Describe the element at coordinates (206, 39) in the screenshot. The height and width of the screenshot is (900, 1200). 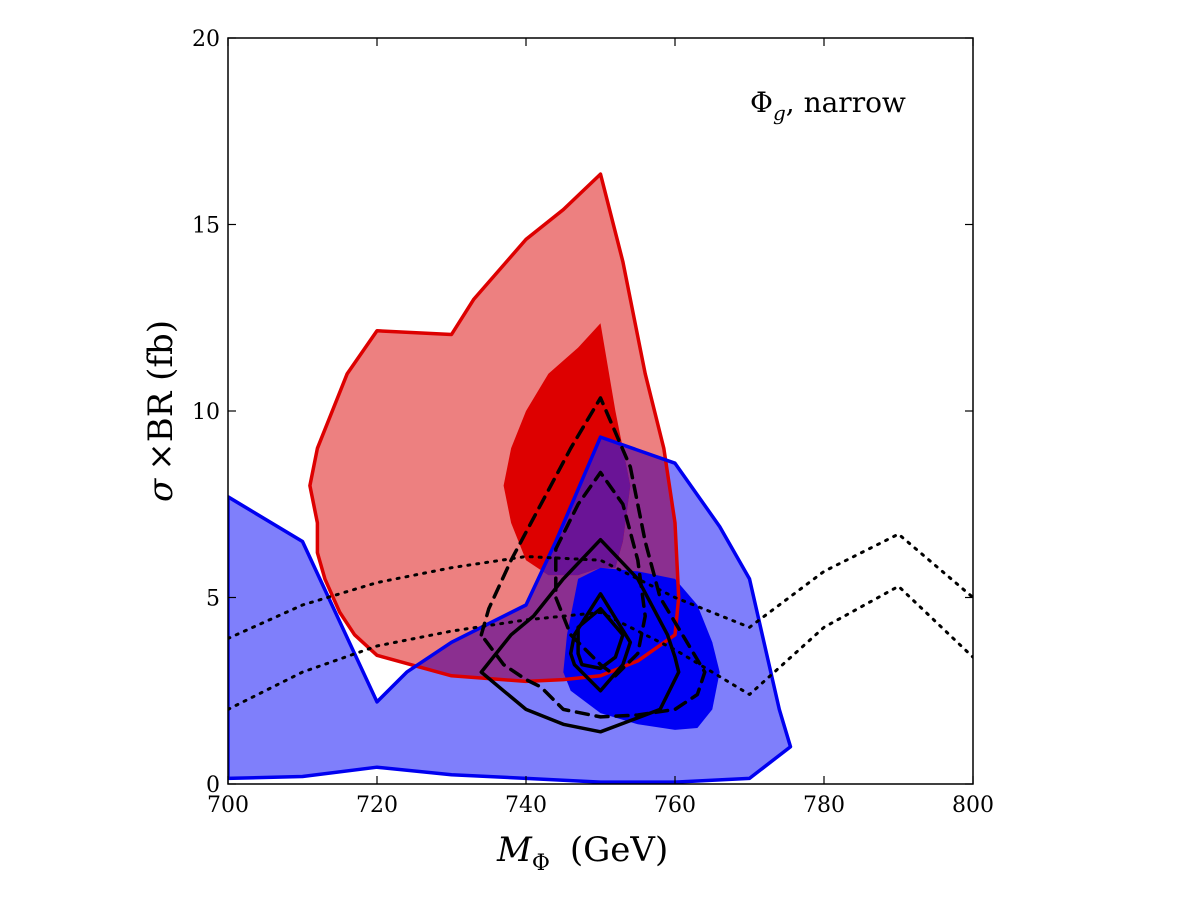
I see `y-tick-label: 20` at that location.